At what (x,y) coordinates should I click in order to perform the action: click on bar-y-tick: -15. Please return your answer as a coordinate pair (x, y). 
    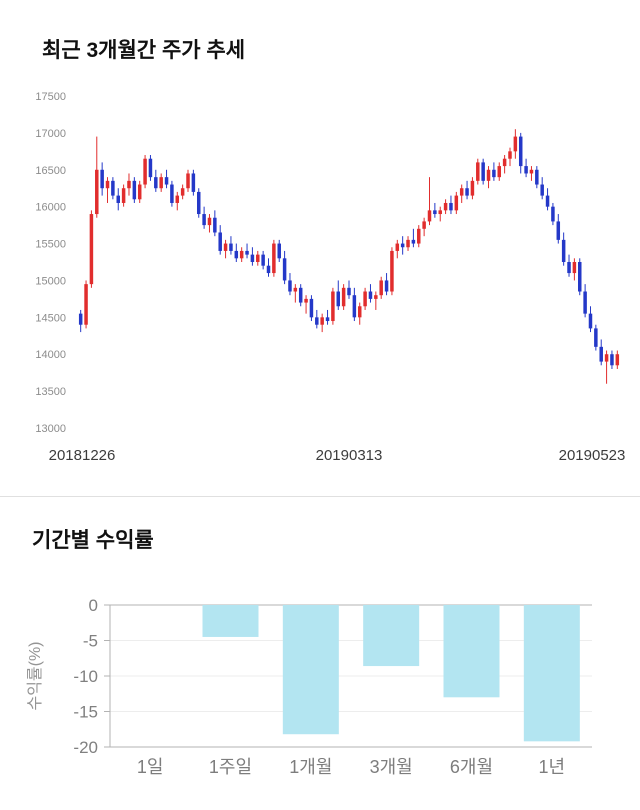
    Looking at the image, I should click on (85, 712).